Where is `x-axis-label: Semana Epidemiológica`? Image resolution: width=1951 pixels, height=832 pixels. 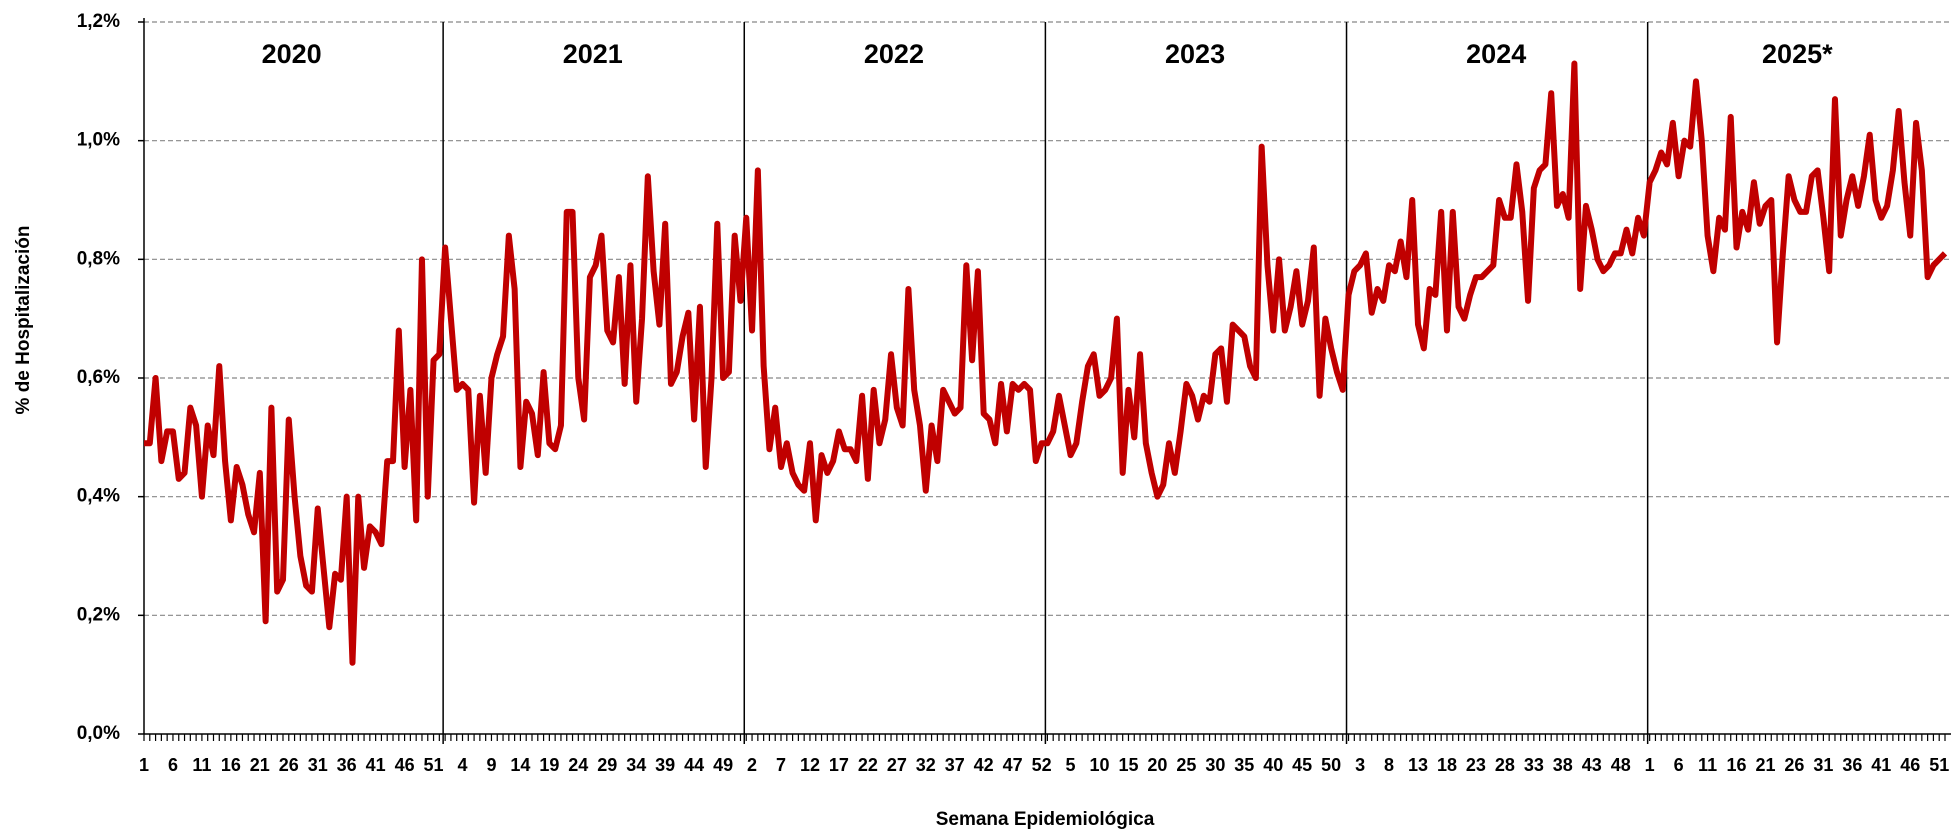
x-axis-label: Semana Epidemiológica is located at coordinates (1045, 819).